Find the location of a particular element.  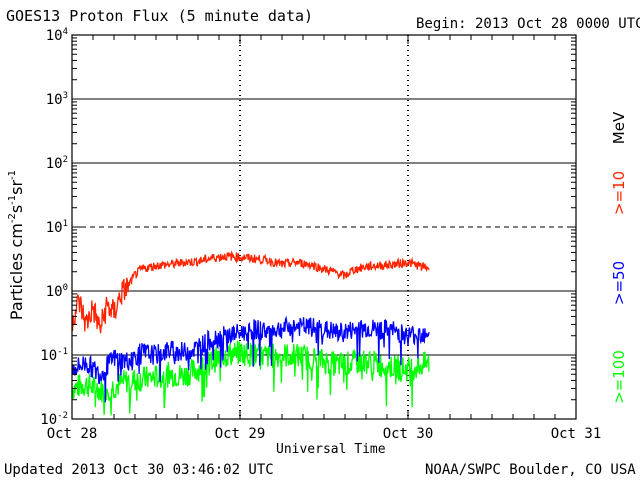

series-line-ge100 is located at coordinates (250, 378).